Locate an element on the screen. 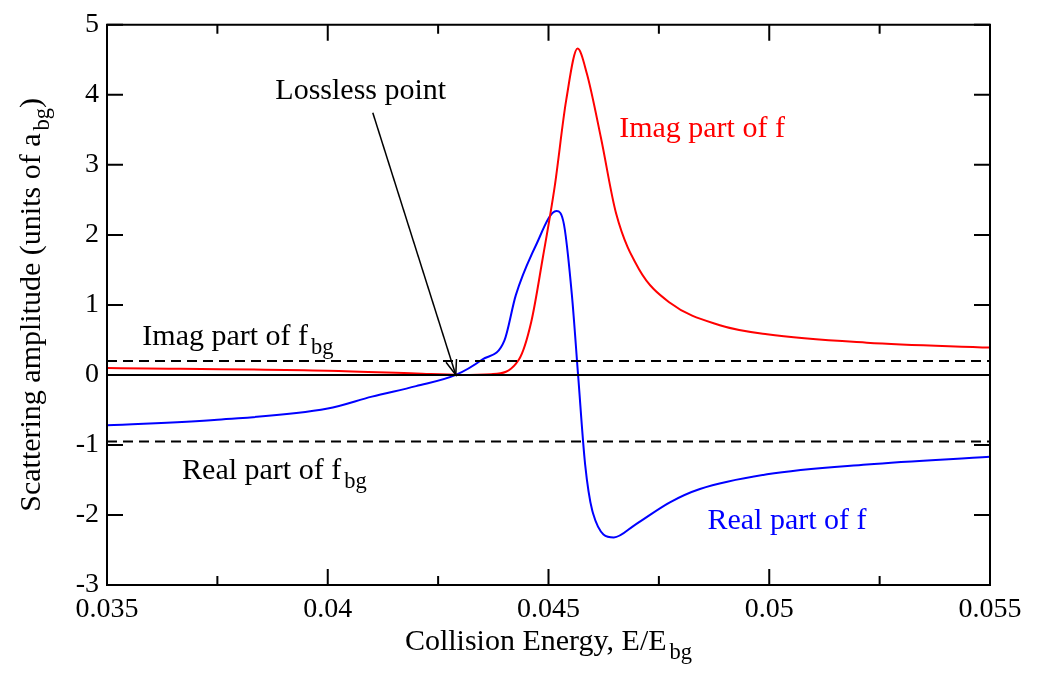  y-tick-label: 2 is located at coordinates (92, 233).